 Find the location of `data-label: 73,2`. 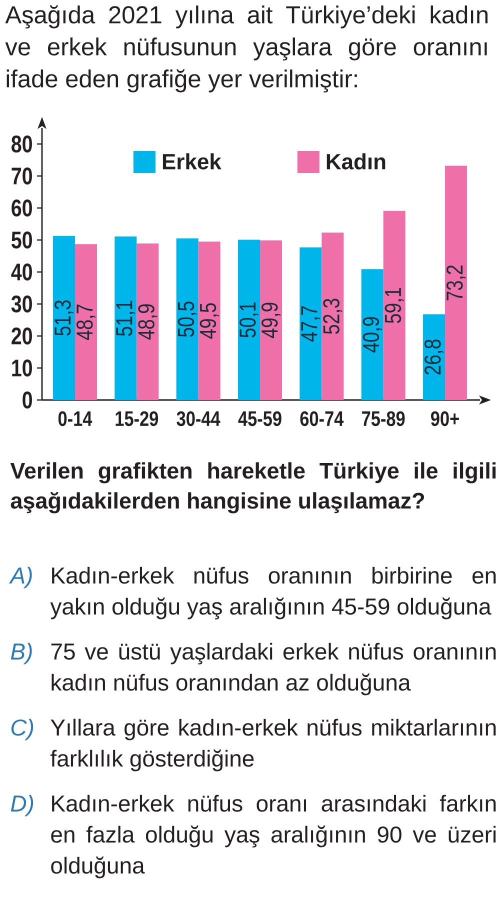

data-label: 73,2 is located at coordinates (456, 282).